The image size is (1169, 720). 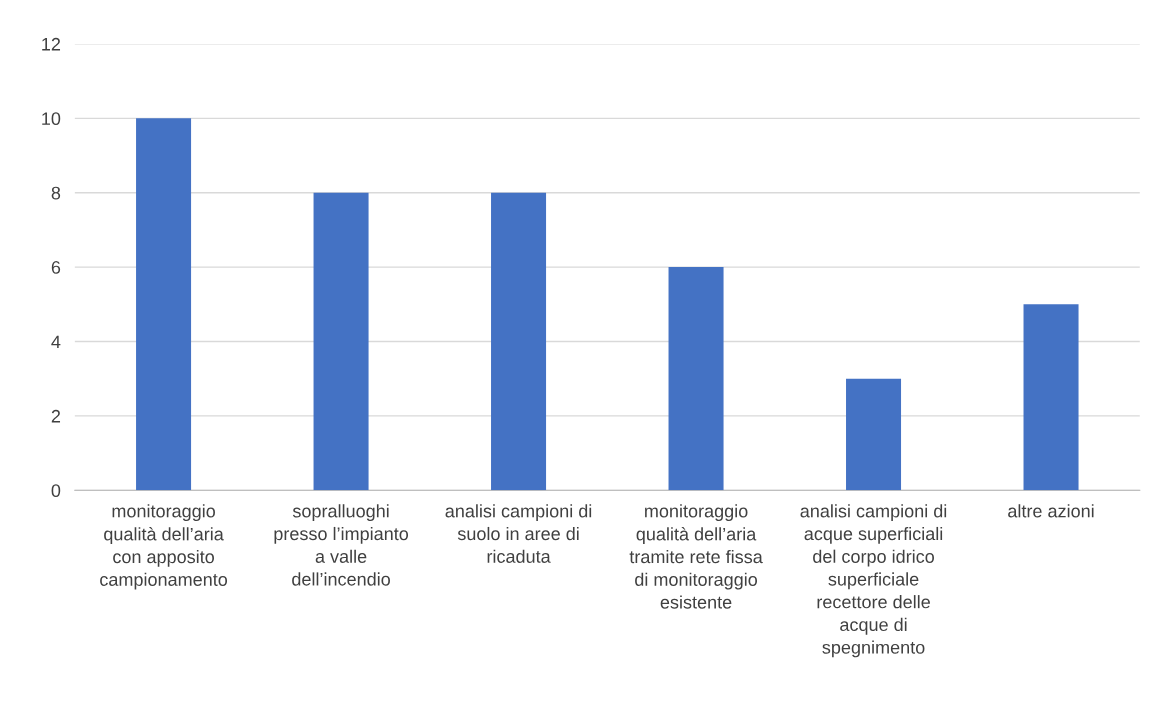 I want to click on y-tick-label: 6, so click(x=56, y=267).